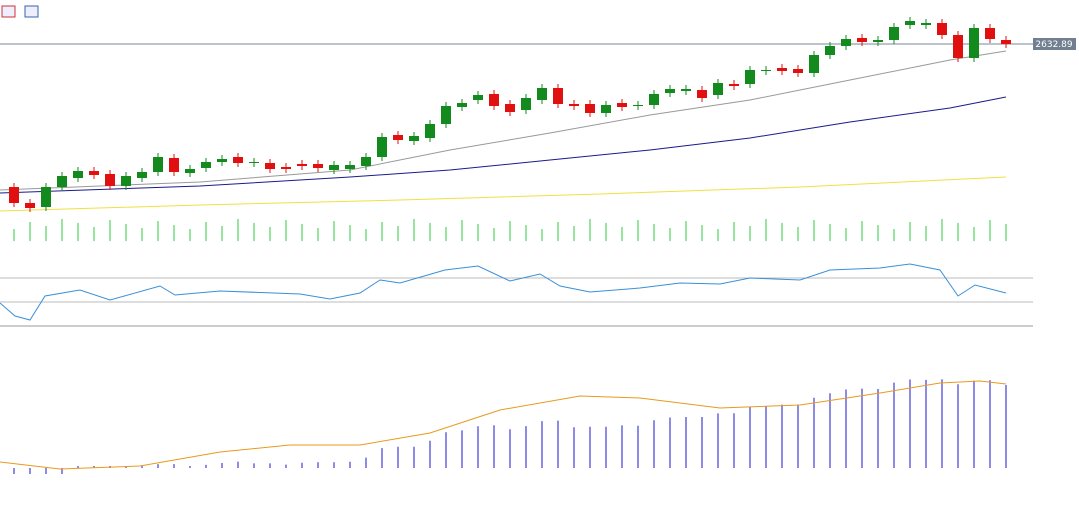 The width and height of the screenshot is (1079, 506). What do you see at coordinates (503, 292) in the screenshot?
I see `rsi-line` at bounding box center [503, 292].